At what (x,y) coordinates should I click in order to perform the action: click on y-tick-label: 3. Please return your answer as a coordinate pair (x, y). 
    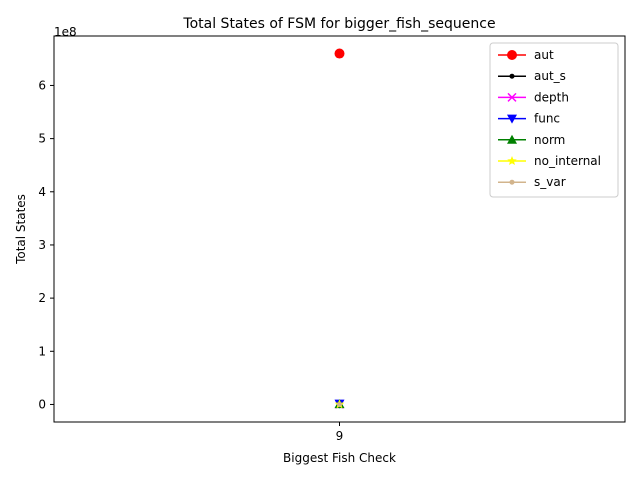
    Looking at the image, I should click on (42, 245).